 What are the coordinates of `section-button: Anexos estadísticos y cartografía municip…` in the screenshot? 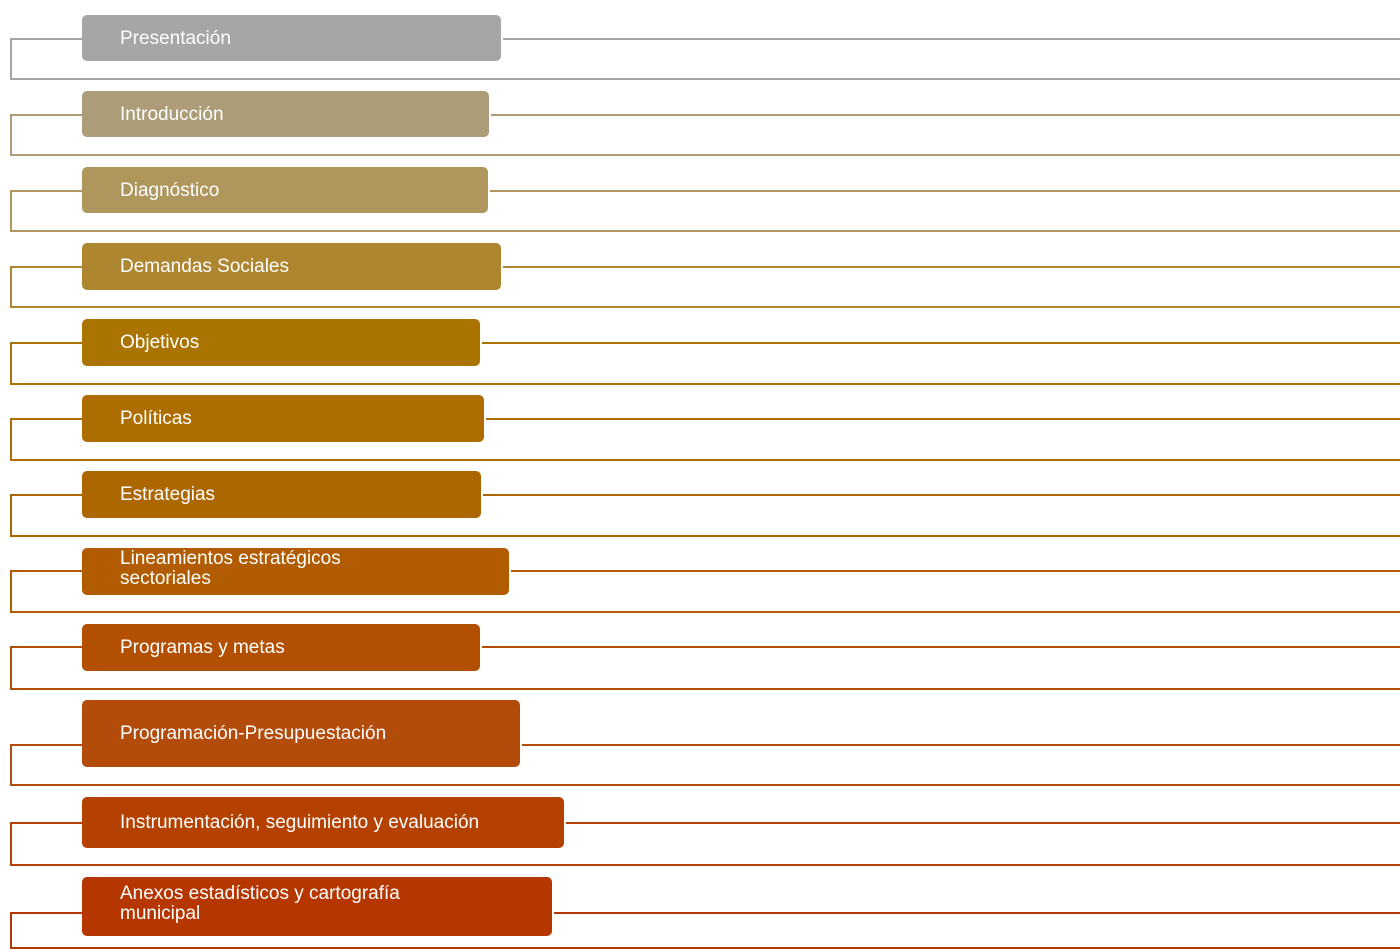 It's located at (317, 906).